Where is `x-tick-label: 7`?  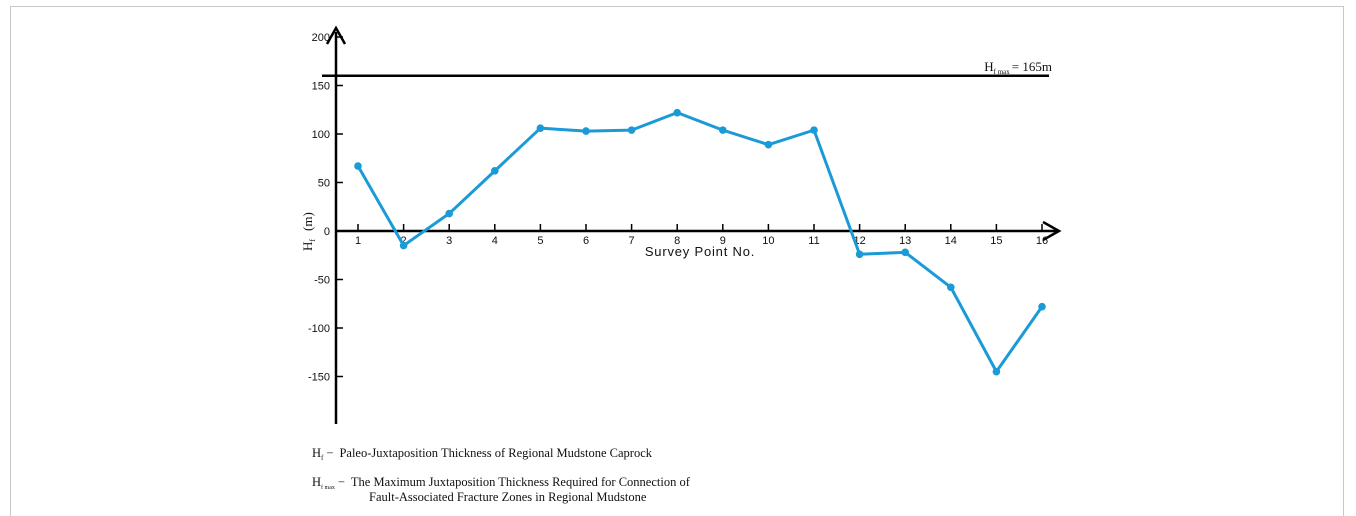
x-tick-label: 7 is located at coordinates (632, 241).